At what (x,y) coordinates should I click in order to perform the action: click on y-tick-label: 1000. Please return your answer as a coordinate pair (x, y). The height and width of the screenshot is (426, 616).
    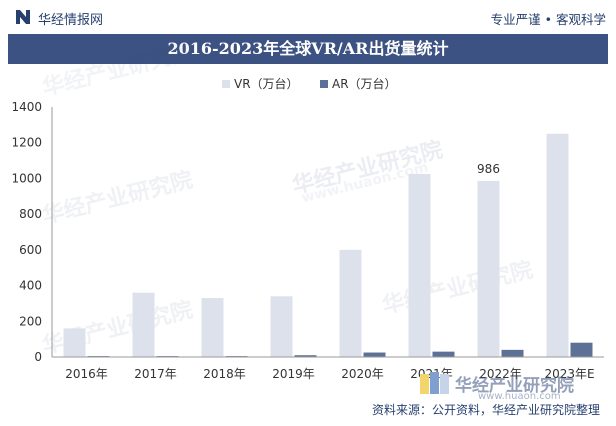
    Looking at the image, I should click on (26, 178).